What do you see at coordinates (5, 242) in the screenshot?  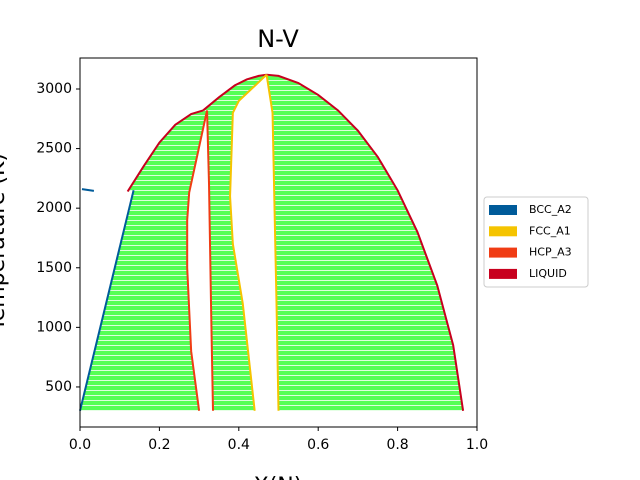 I see `y-axis-label: Temperature (K)` at bounding box center [5, 242].